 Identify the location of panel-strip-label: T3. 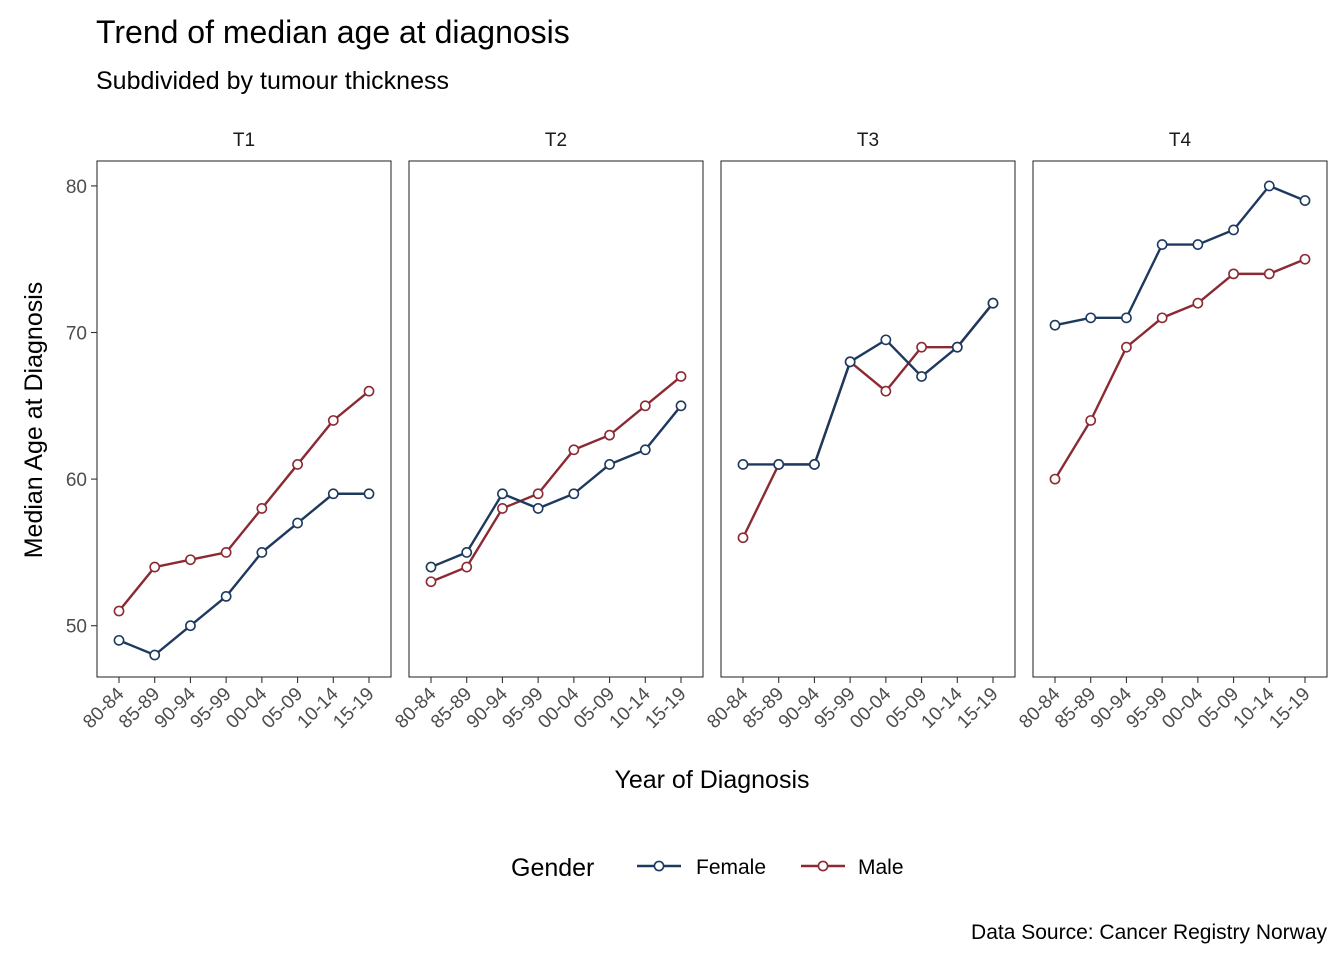
(868, 140).